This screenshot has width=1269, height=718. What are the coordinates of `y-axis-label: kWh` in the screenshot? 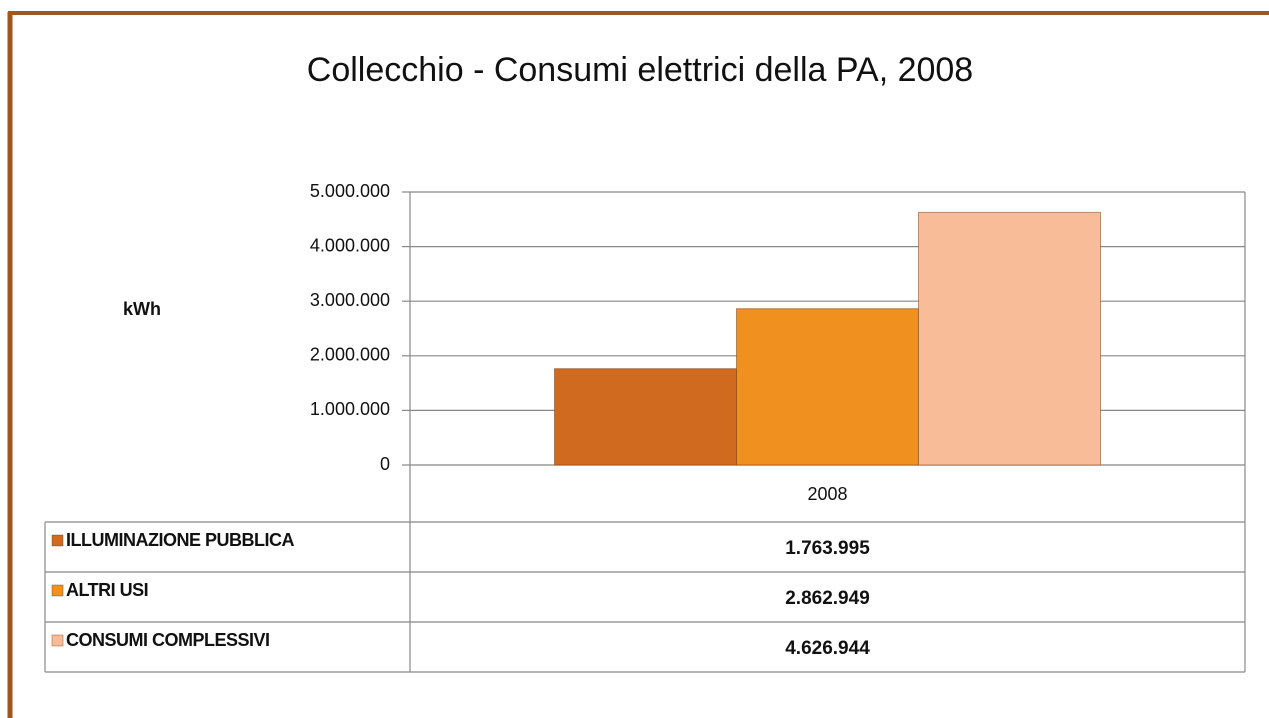 It's located at (142, 309).